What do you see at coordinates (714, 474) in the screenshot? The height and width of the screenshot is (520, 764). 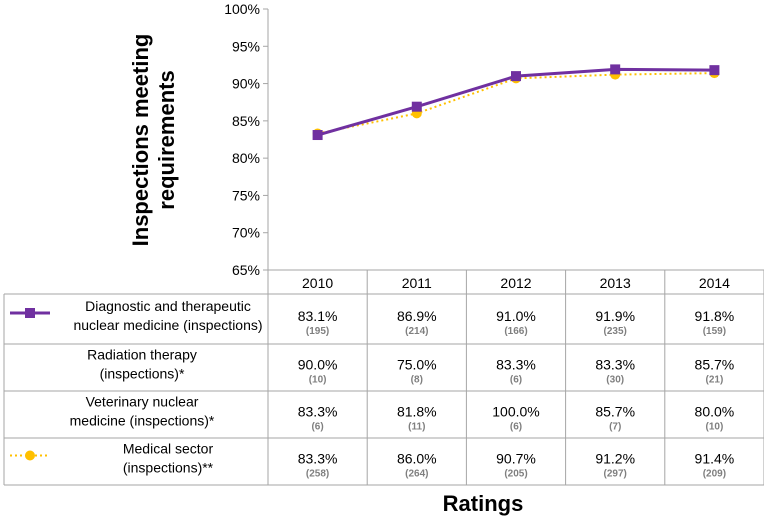 I see `count-label: (209)` at bounding box center [714, 474].